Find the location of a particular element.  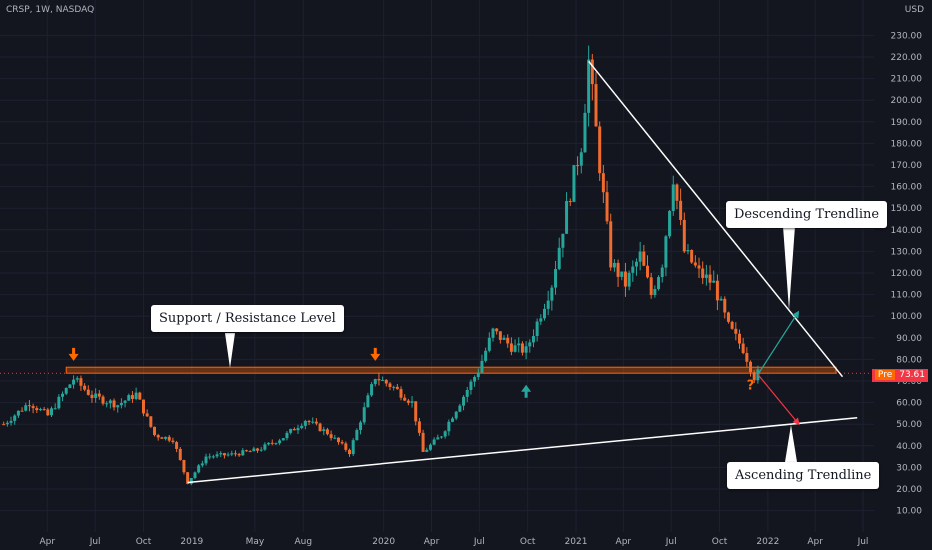

x-tick-label: Apr is located at coordinates (815, 542).